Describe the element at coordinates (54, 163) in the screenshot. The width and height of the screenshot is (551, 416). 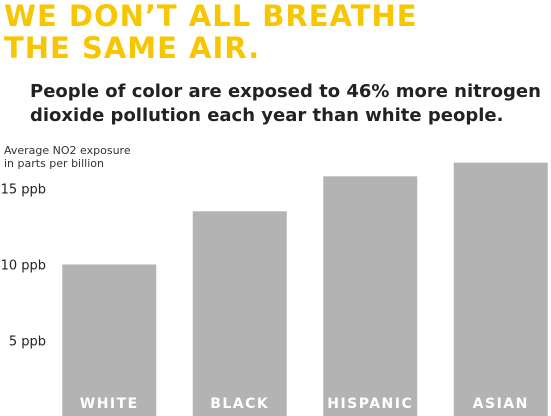
I see `y-axis-label: in parts per billion` at that location.